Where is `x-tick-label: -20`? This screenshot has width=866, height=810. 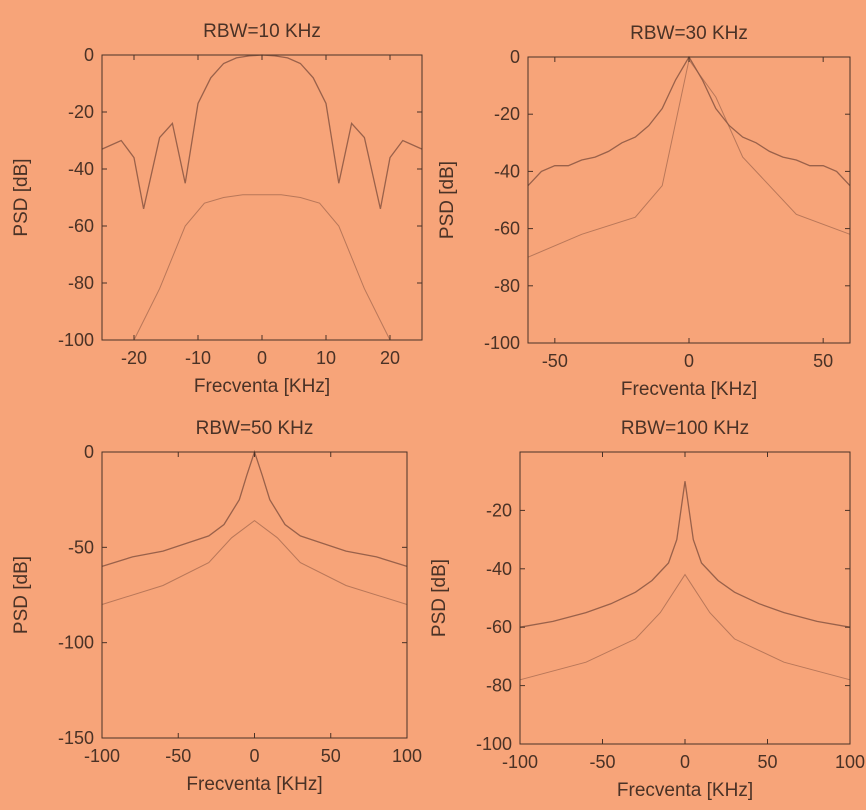
x-tick-label: -20 is located at coordinates (134, 358).